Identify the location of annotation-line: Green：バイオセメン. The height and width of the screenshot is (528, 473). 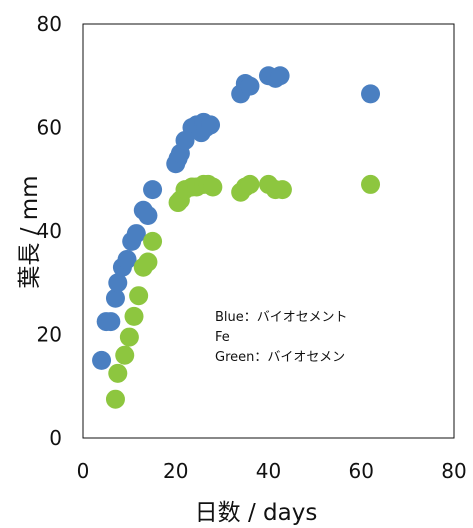
(280, 357).